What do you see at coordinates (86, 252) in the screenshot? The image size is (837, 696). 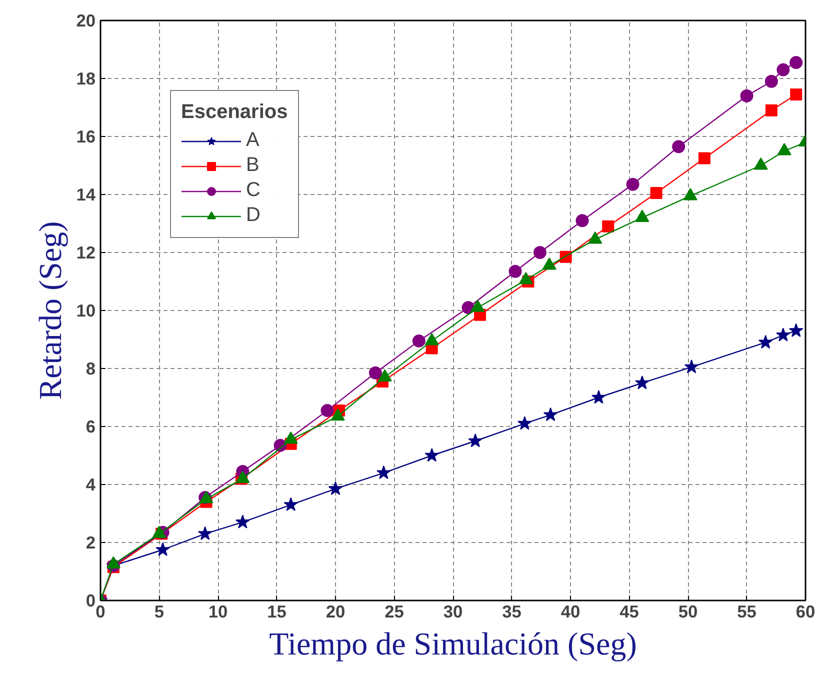 I see `y-tick-label: 12` at bounding box center [86, 252].